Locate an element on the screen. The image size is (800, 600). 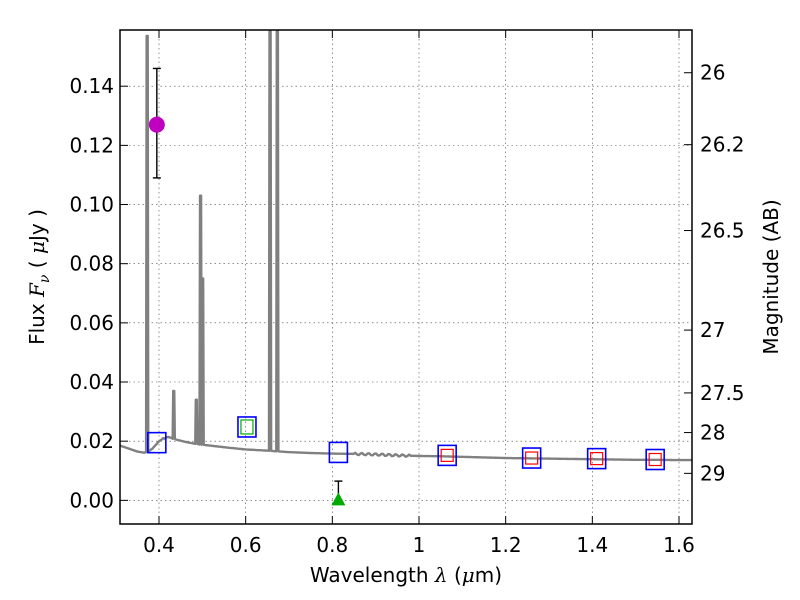
y-tick-label: 0.02 is located at coordinates (91, 441).